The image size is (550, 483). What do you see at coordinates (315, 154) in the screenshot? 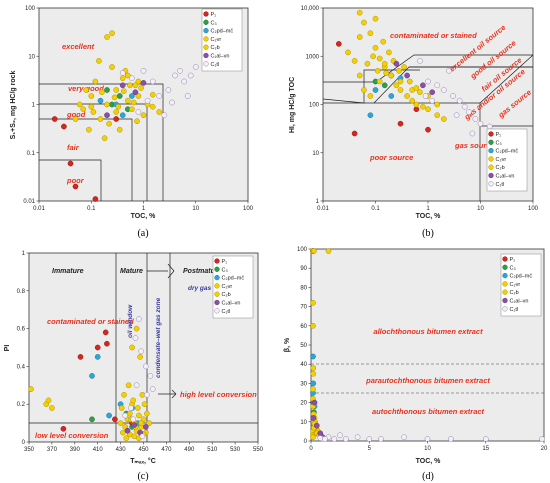
I see `y-tick-label-2-2: 10` at bounding box center [315, 154].